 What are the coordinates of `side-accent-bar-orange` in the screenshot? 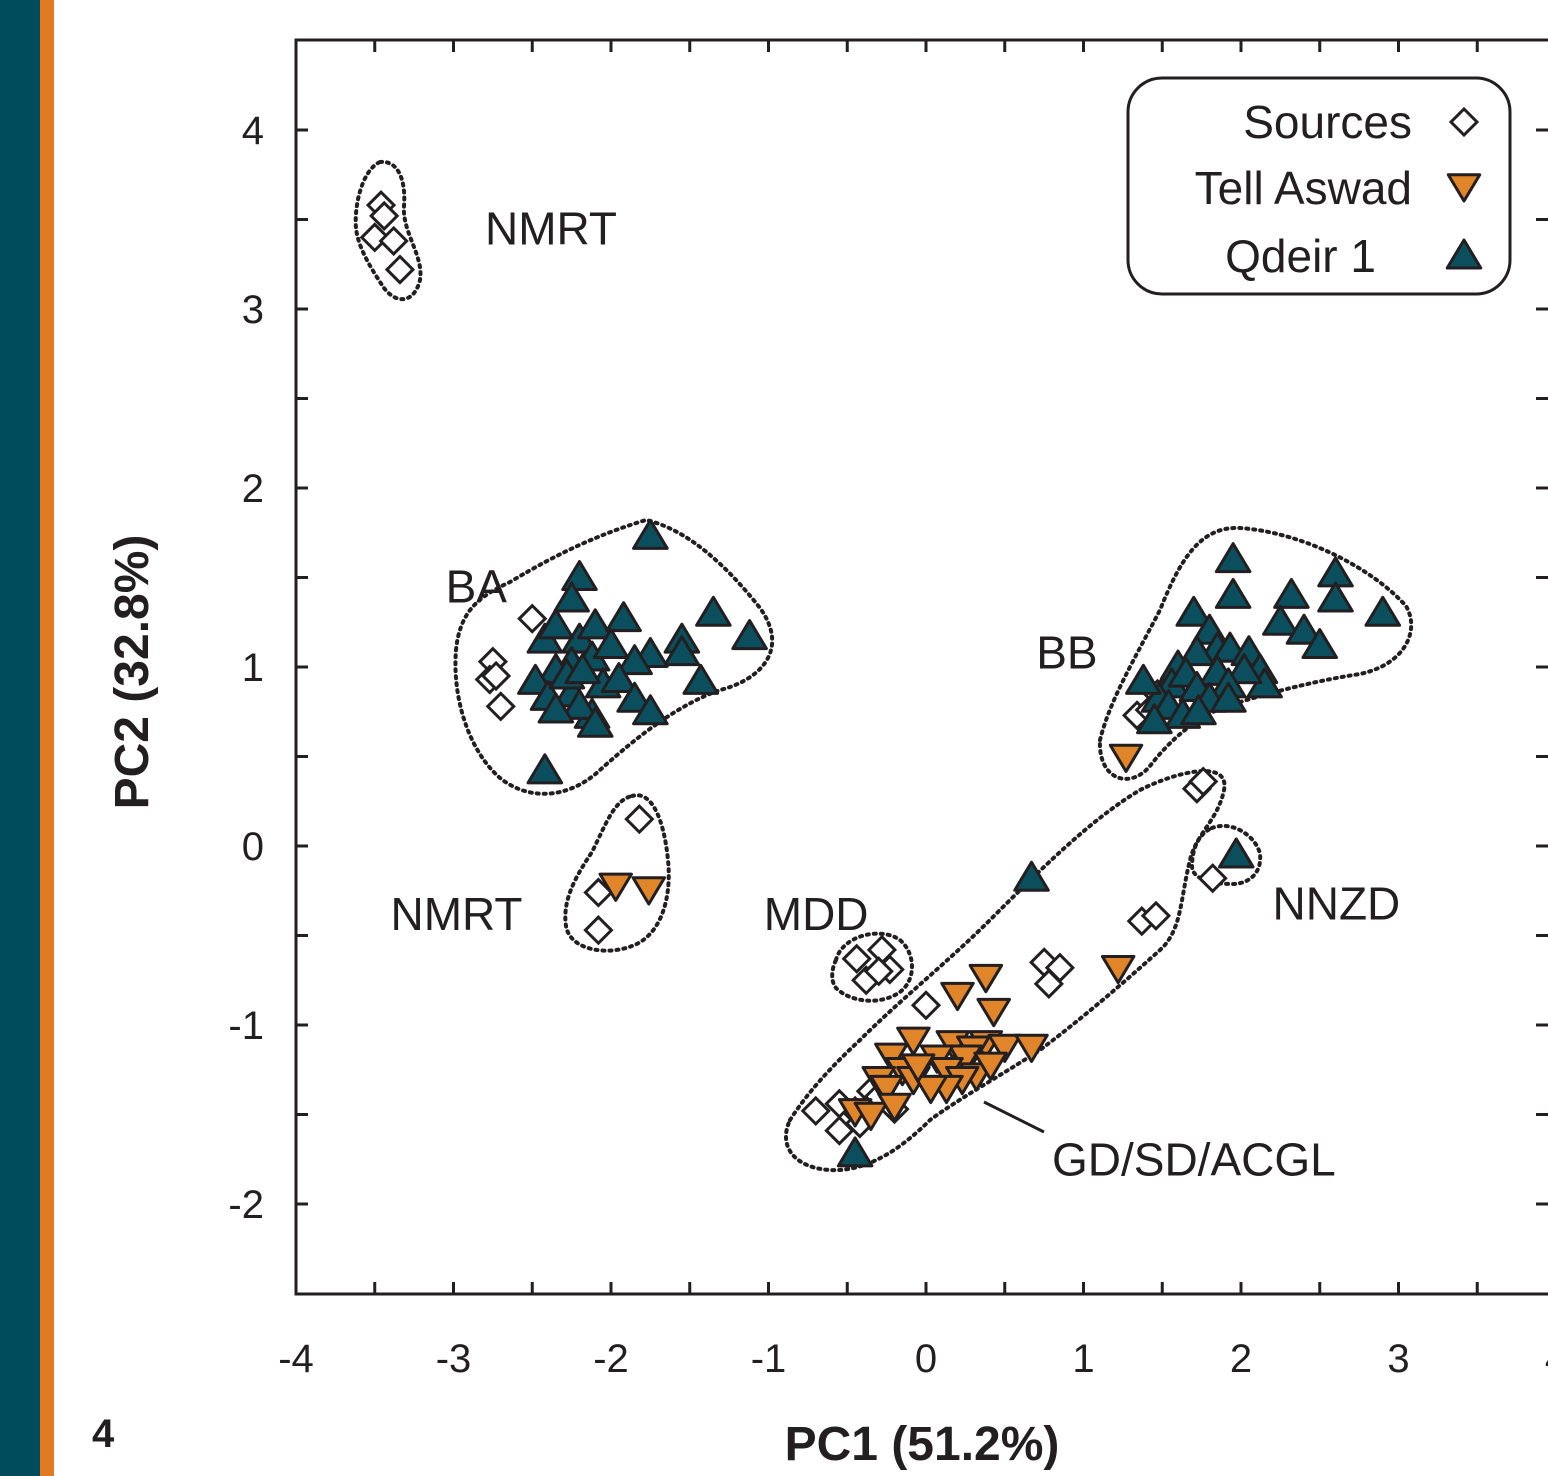 It's located at (47, 738).